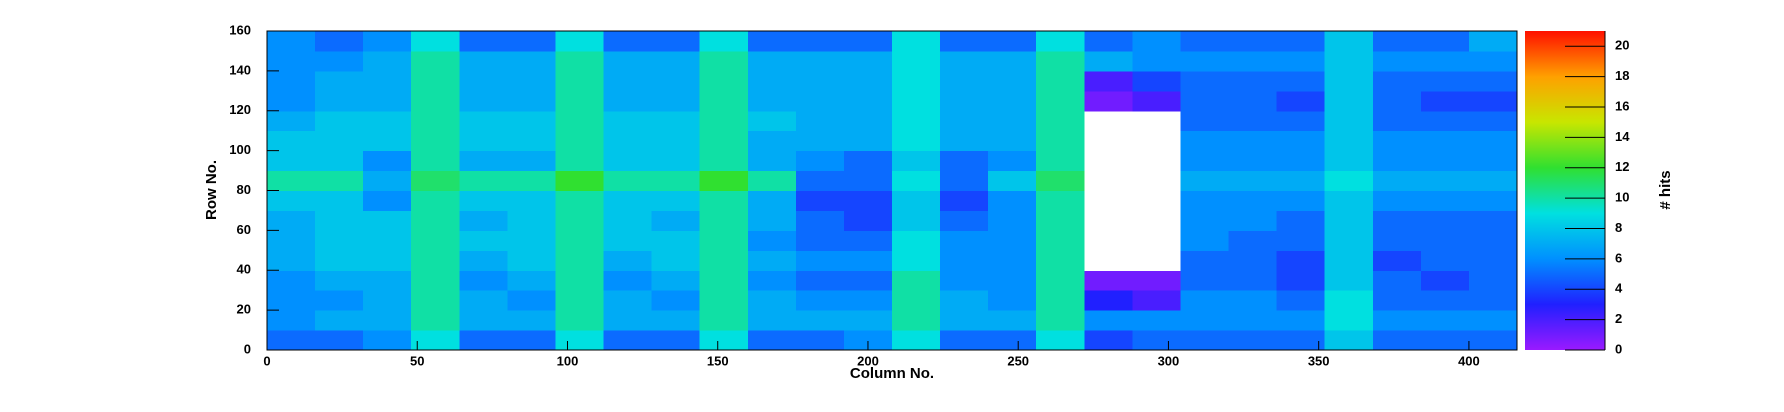 The image size is (1784, 412). What do you see at coordinates (1622, 75) in the screenshot?
I see `colorbar-tick-label: 18` at bounding box center [1622, 75].